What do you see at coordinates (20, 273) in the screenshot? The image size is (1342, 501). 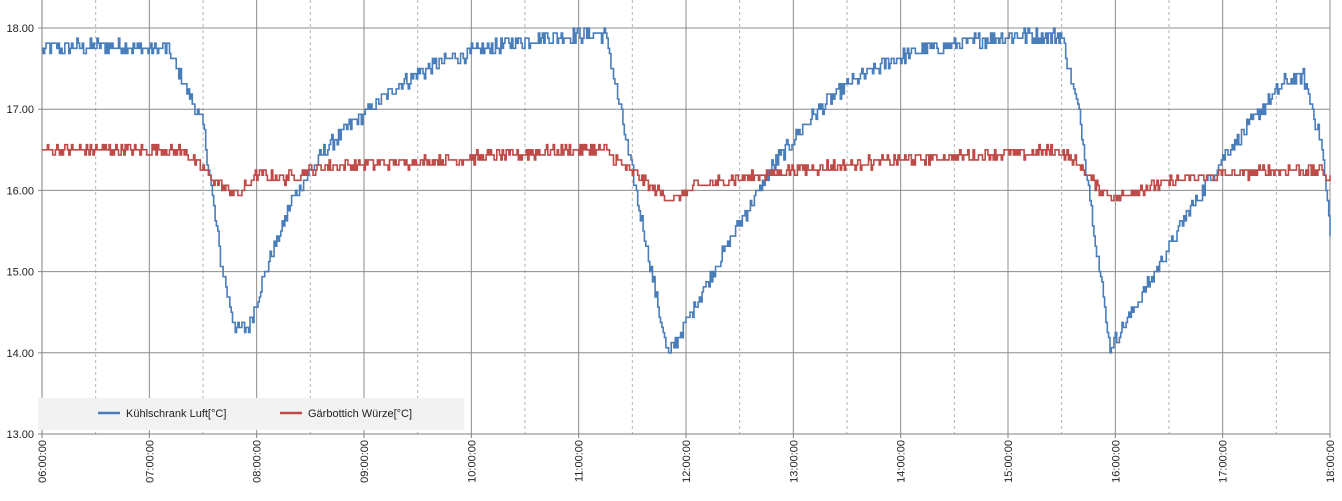 I see `y-tick-label: 15.00` at bounding box center [20, 273].